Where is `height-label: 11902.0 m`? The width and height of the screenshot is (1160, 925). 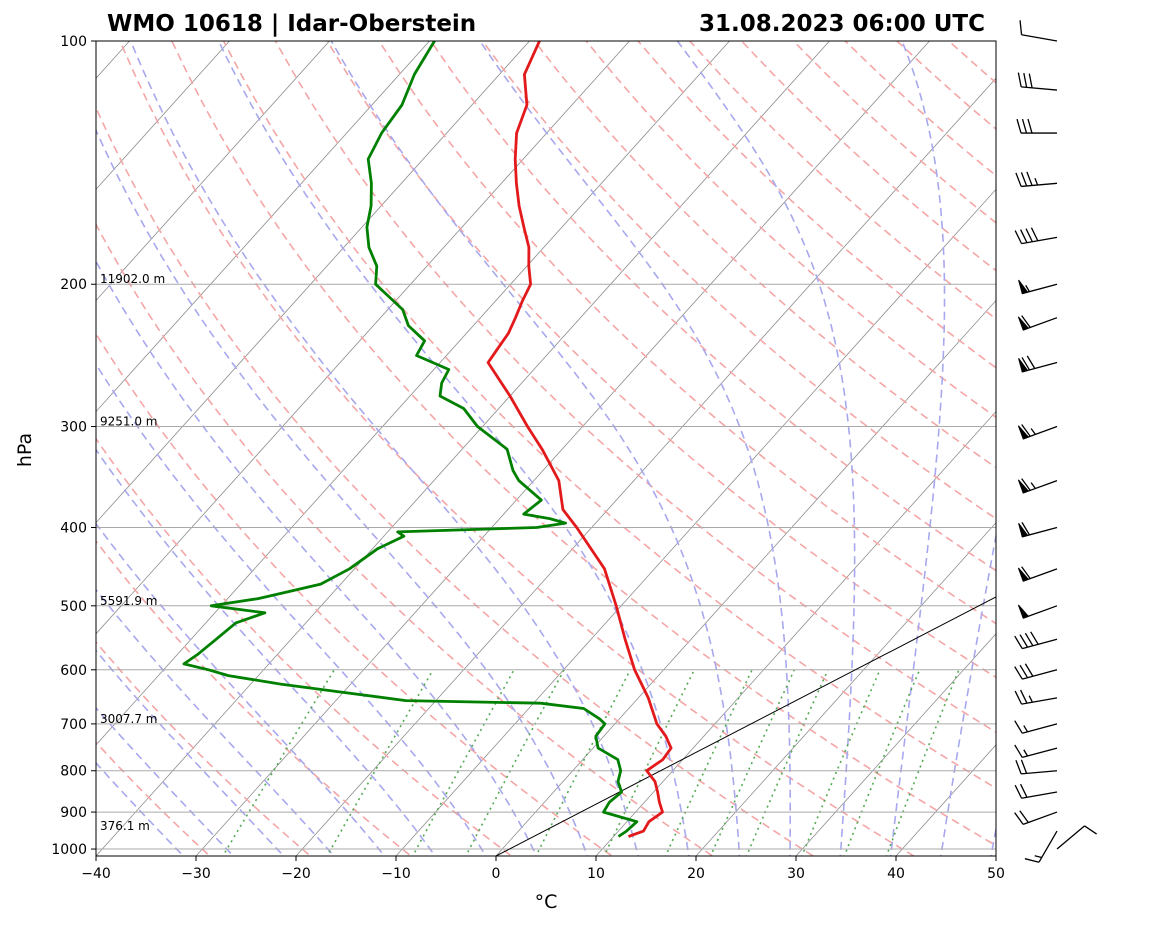
height-label: 11902.0 m is located at coordinates (132, 279).